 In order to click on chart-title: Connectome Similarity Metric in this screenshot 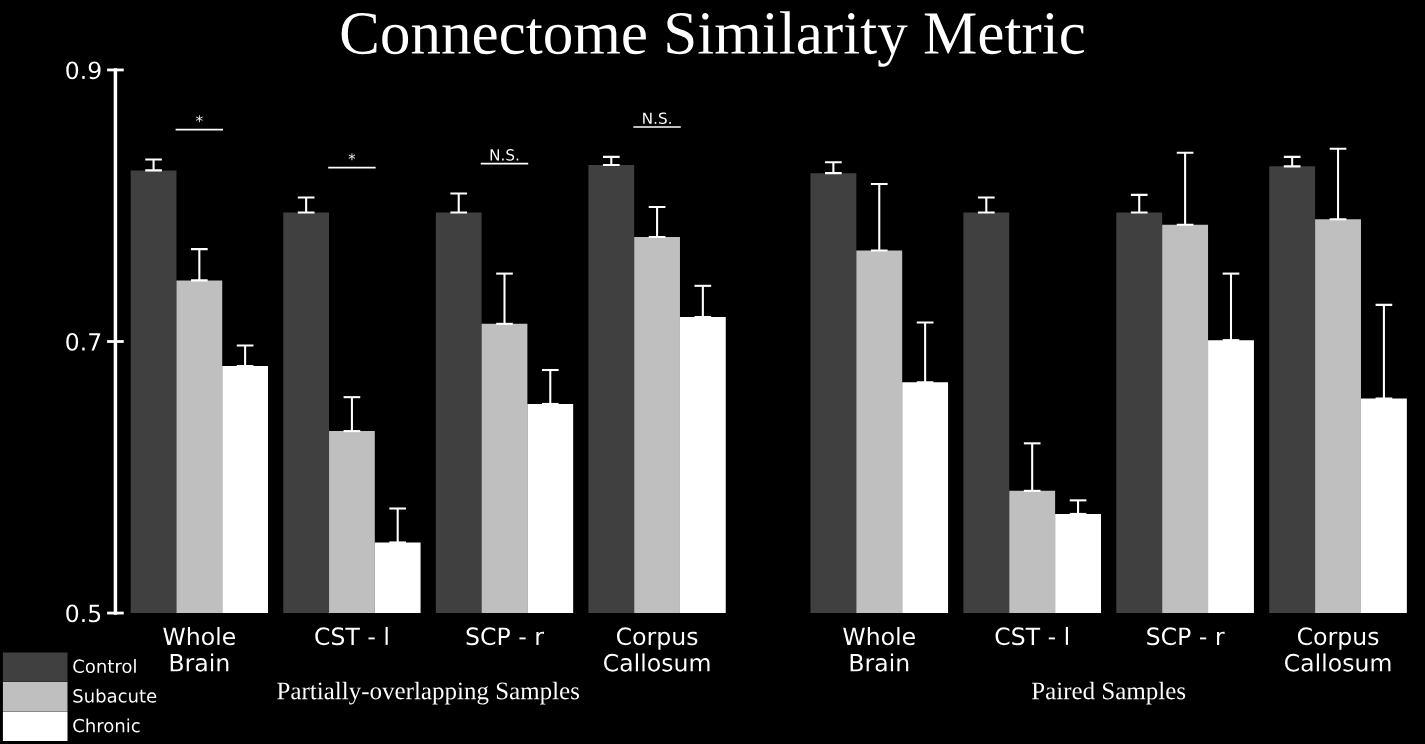, I will do `click(712, 39)`.